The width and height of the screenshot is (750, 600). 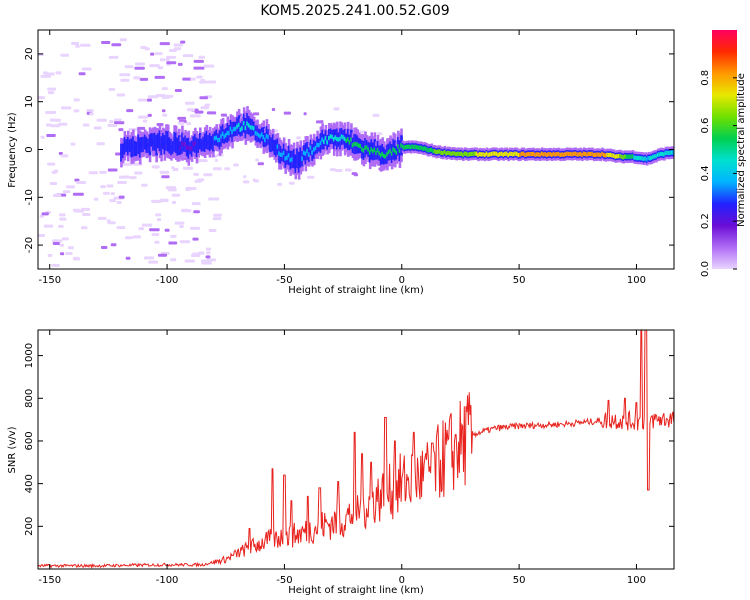 I want to click on snr-x-tick-label: 0, so click(x=402, y=580).